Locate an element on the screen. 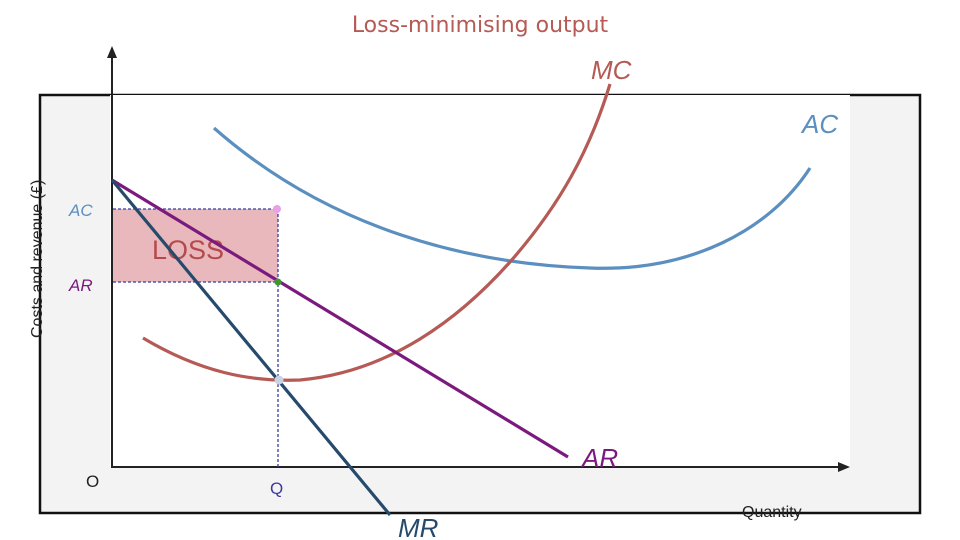 The image size is (960, 540). quantity-q-label: Q is located at coordinates (276, 488).